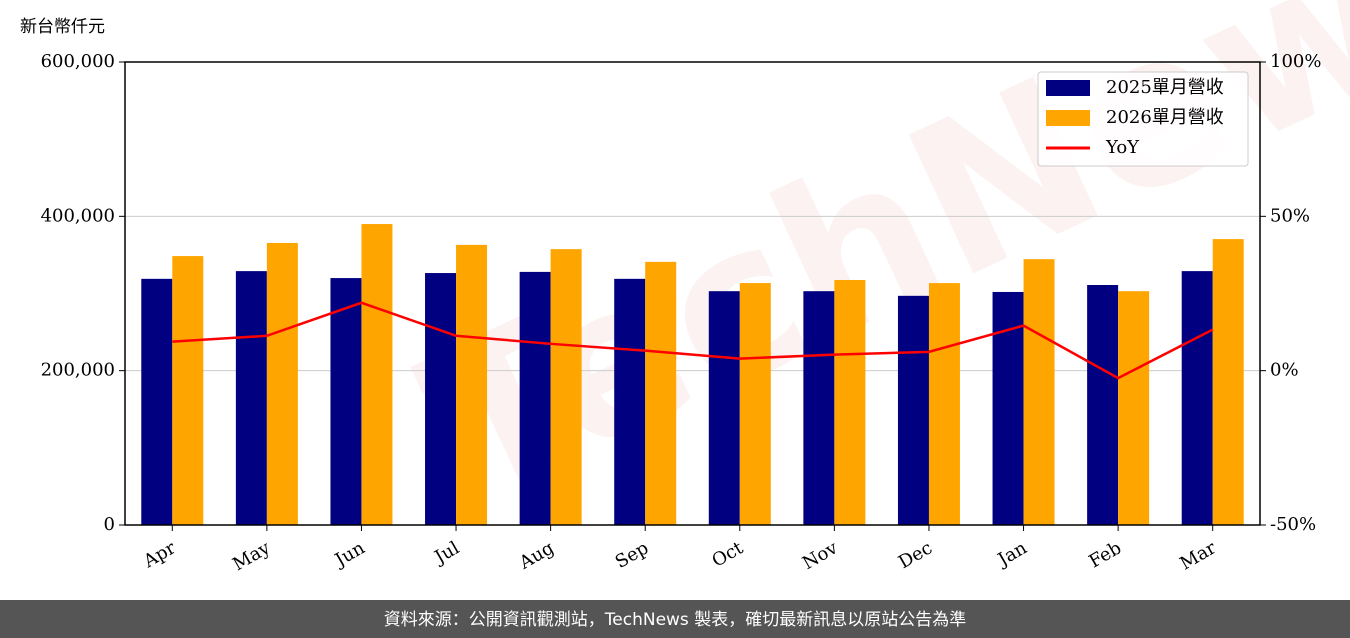  Describe the element at coordinates (251, 556) in the screenshot. I see `x-tick-label: May` at that location.